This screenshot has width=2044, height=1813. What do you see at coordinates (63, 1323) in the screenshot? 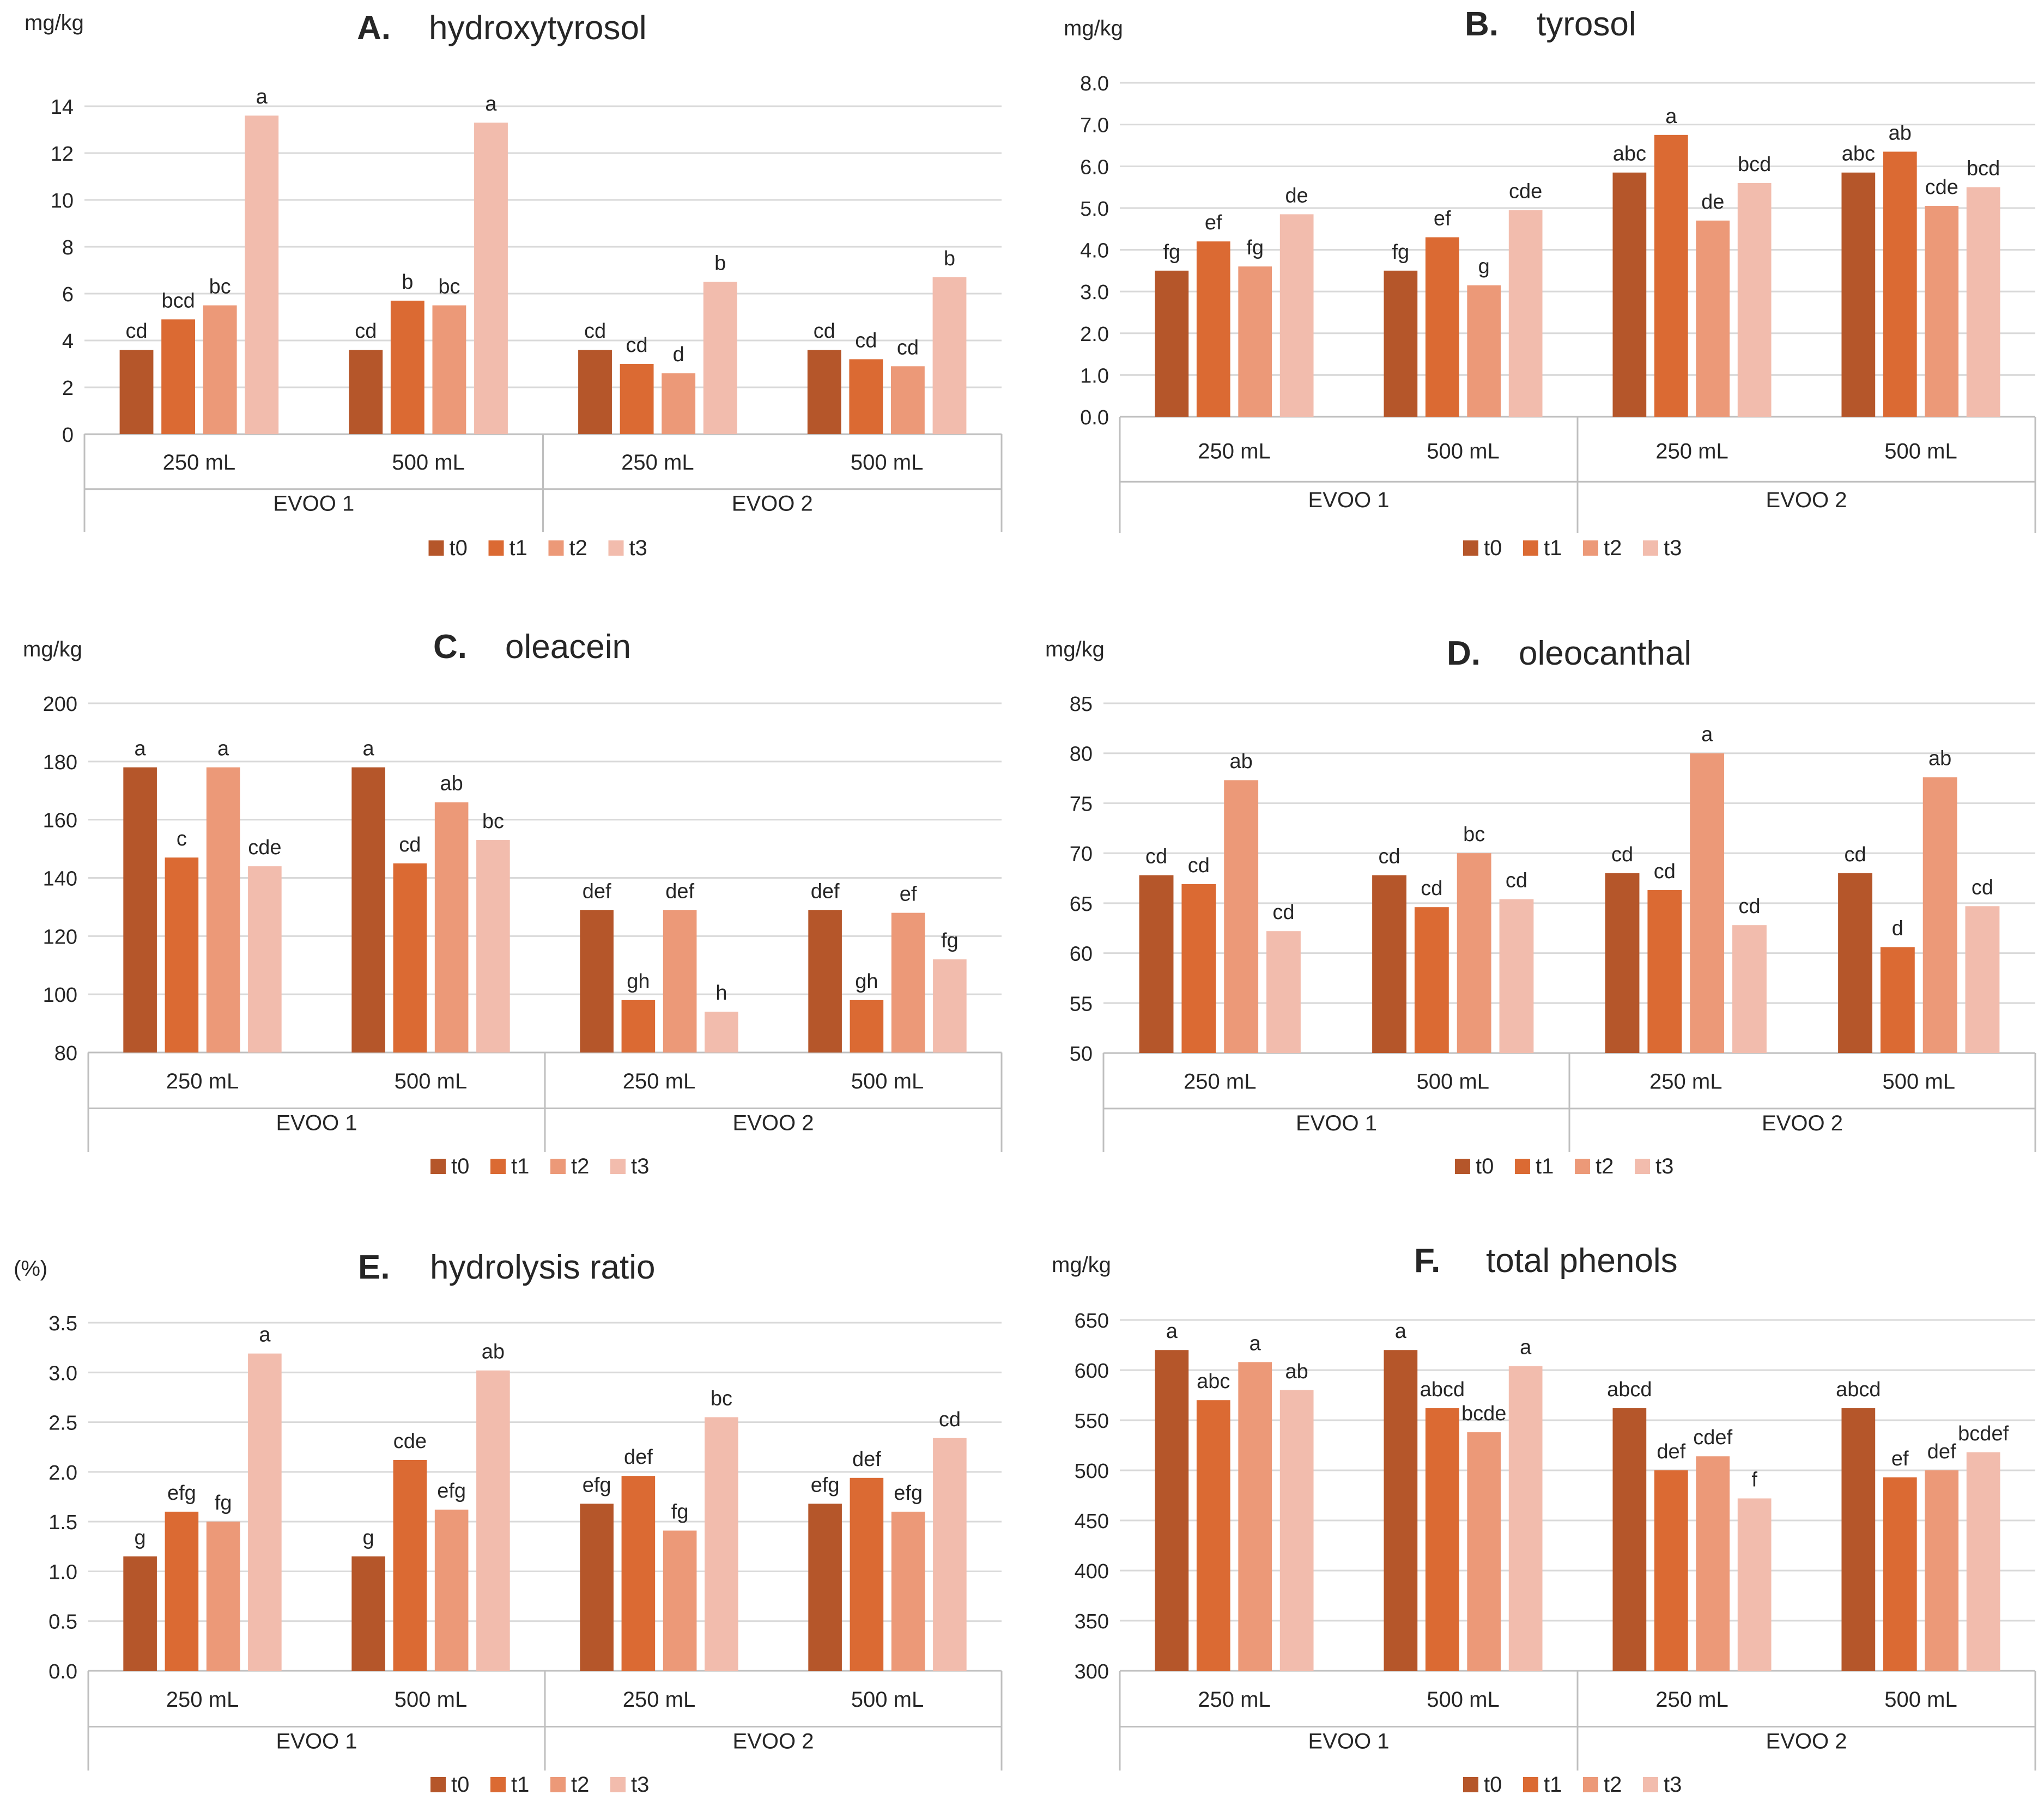
I see `y-tick-label: 3.5` at bounding box center [63, 1323].